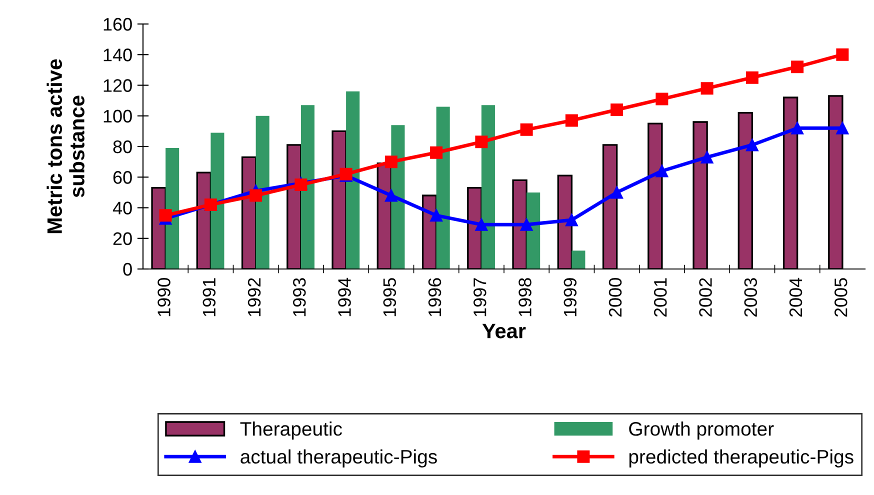 This screenshot has width=874, height=495. What do you see at coordinates (209, 297) in the screenshot?
I see `x-tick-label: 1991` at bounding box center [209, 297].